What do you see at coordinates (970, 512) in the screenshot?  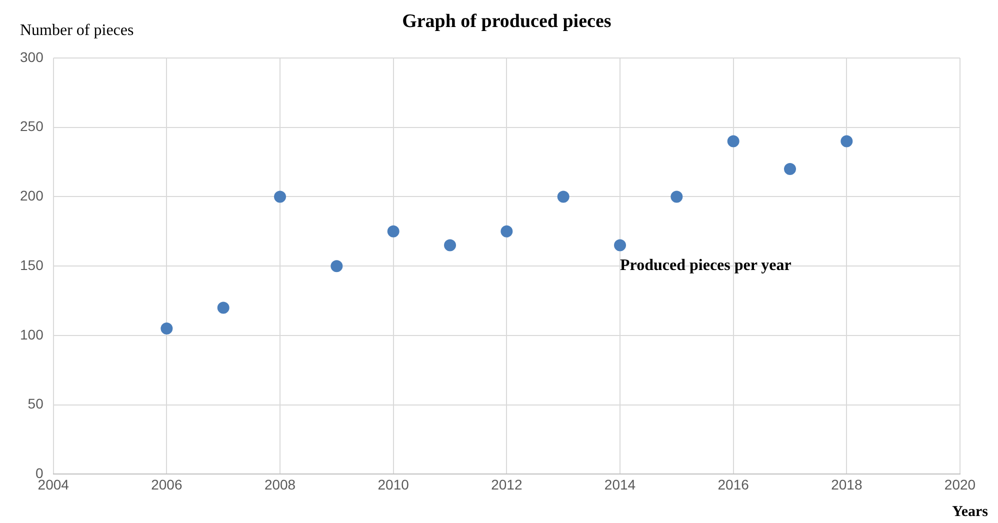 I see `x-axis-title: Years` at bounding box center [970, 512].